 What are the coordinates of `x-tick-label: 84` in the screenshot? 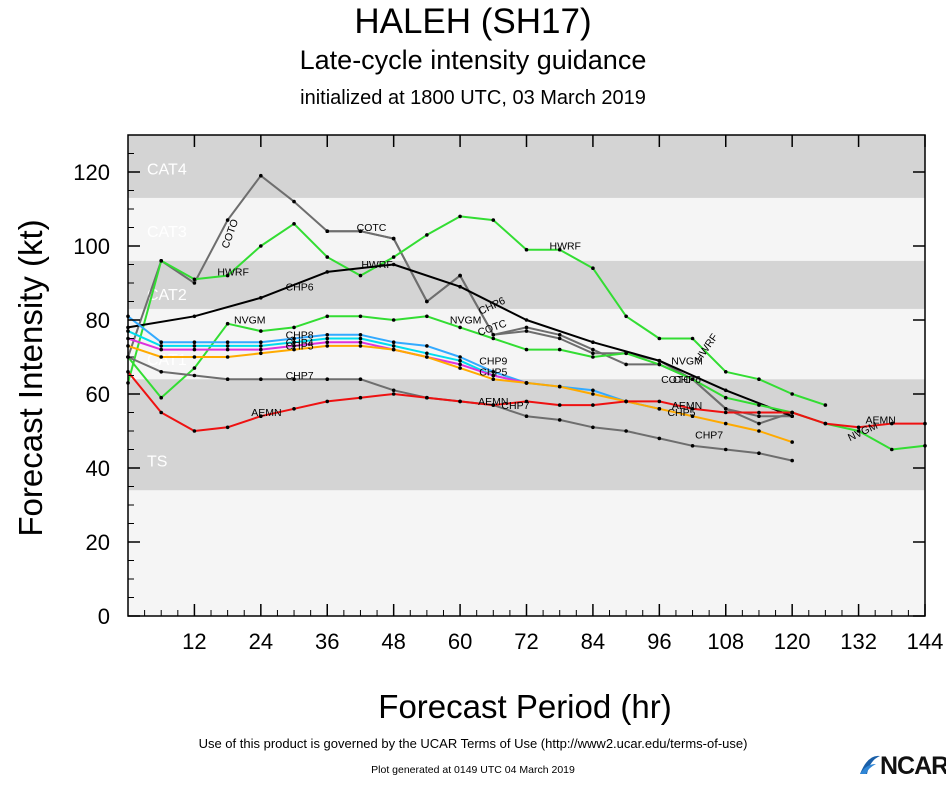 It's located at (593, 641).